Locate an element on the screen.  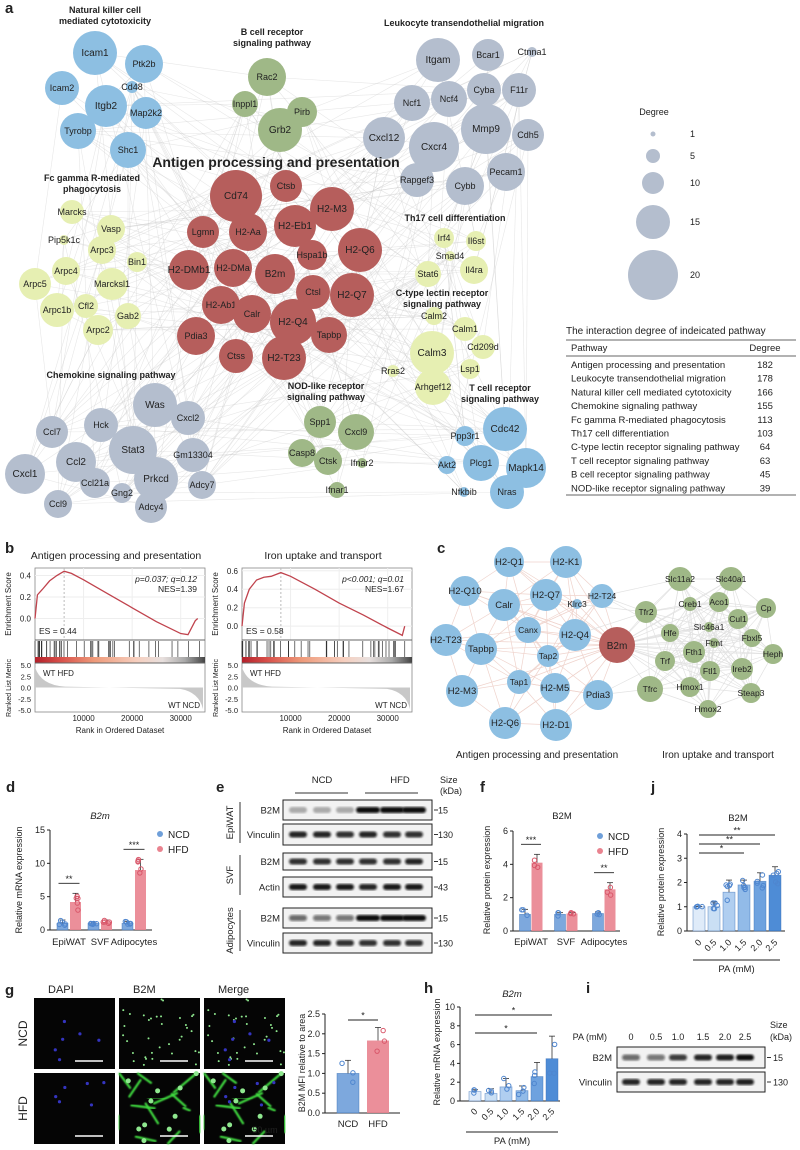
network-node: Calm2 is located at coordinates (434, 316).